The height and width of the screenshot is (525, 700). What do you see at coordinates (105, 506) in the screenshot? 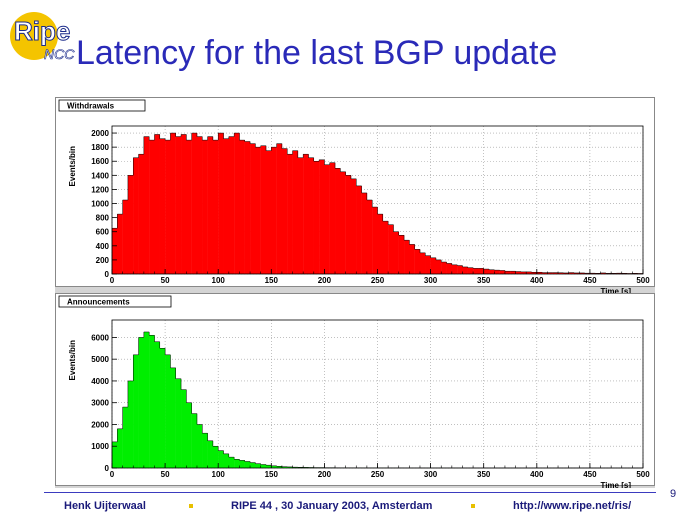
I see `footer-author: Henk Uijterwaal` at bounding box center [105, 506].